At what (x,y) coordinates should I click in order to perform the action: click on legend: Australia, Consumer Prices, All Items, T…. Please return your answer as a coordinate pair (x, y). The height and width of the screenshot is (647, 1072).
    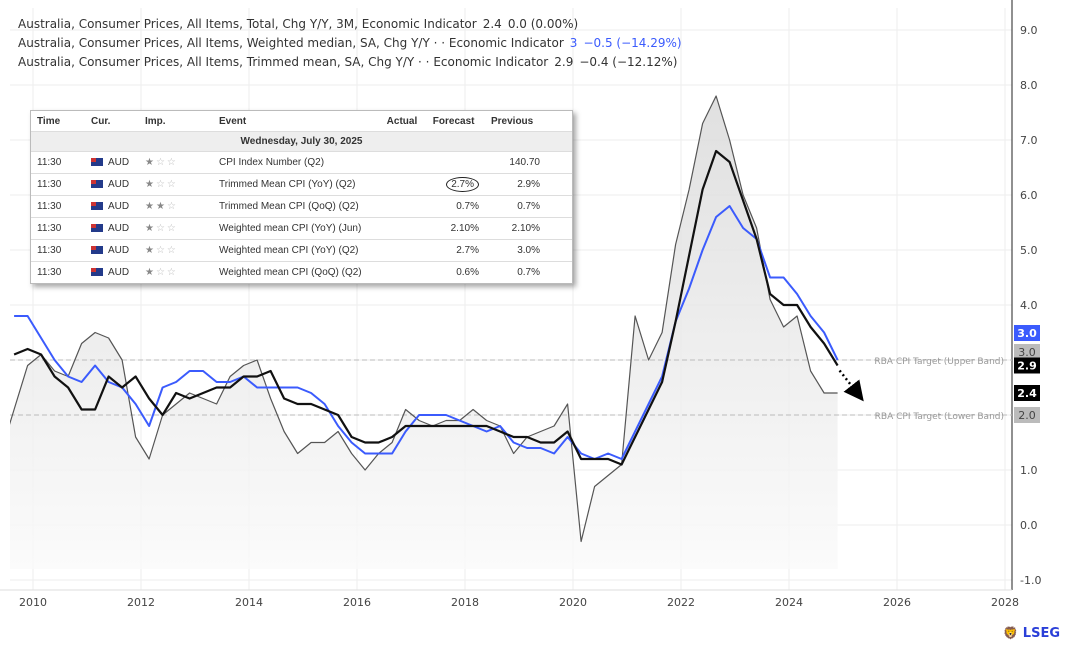
    Looking at the image, I should click on (350, 43).